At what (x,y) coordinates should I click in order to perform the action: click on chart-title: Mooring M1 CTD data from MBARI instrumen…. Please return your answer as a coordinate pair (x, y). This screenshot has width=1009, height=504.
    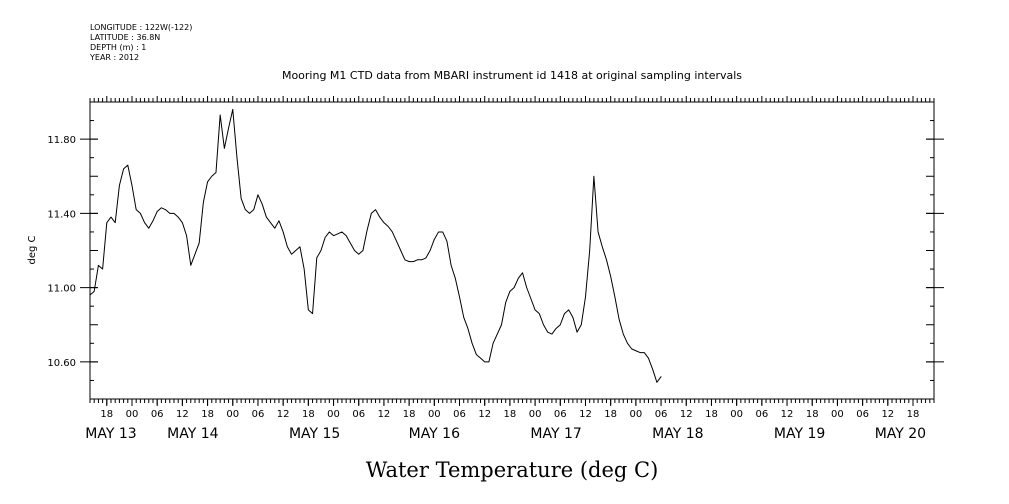
    Looking at the image, I should click on (512, 75).